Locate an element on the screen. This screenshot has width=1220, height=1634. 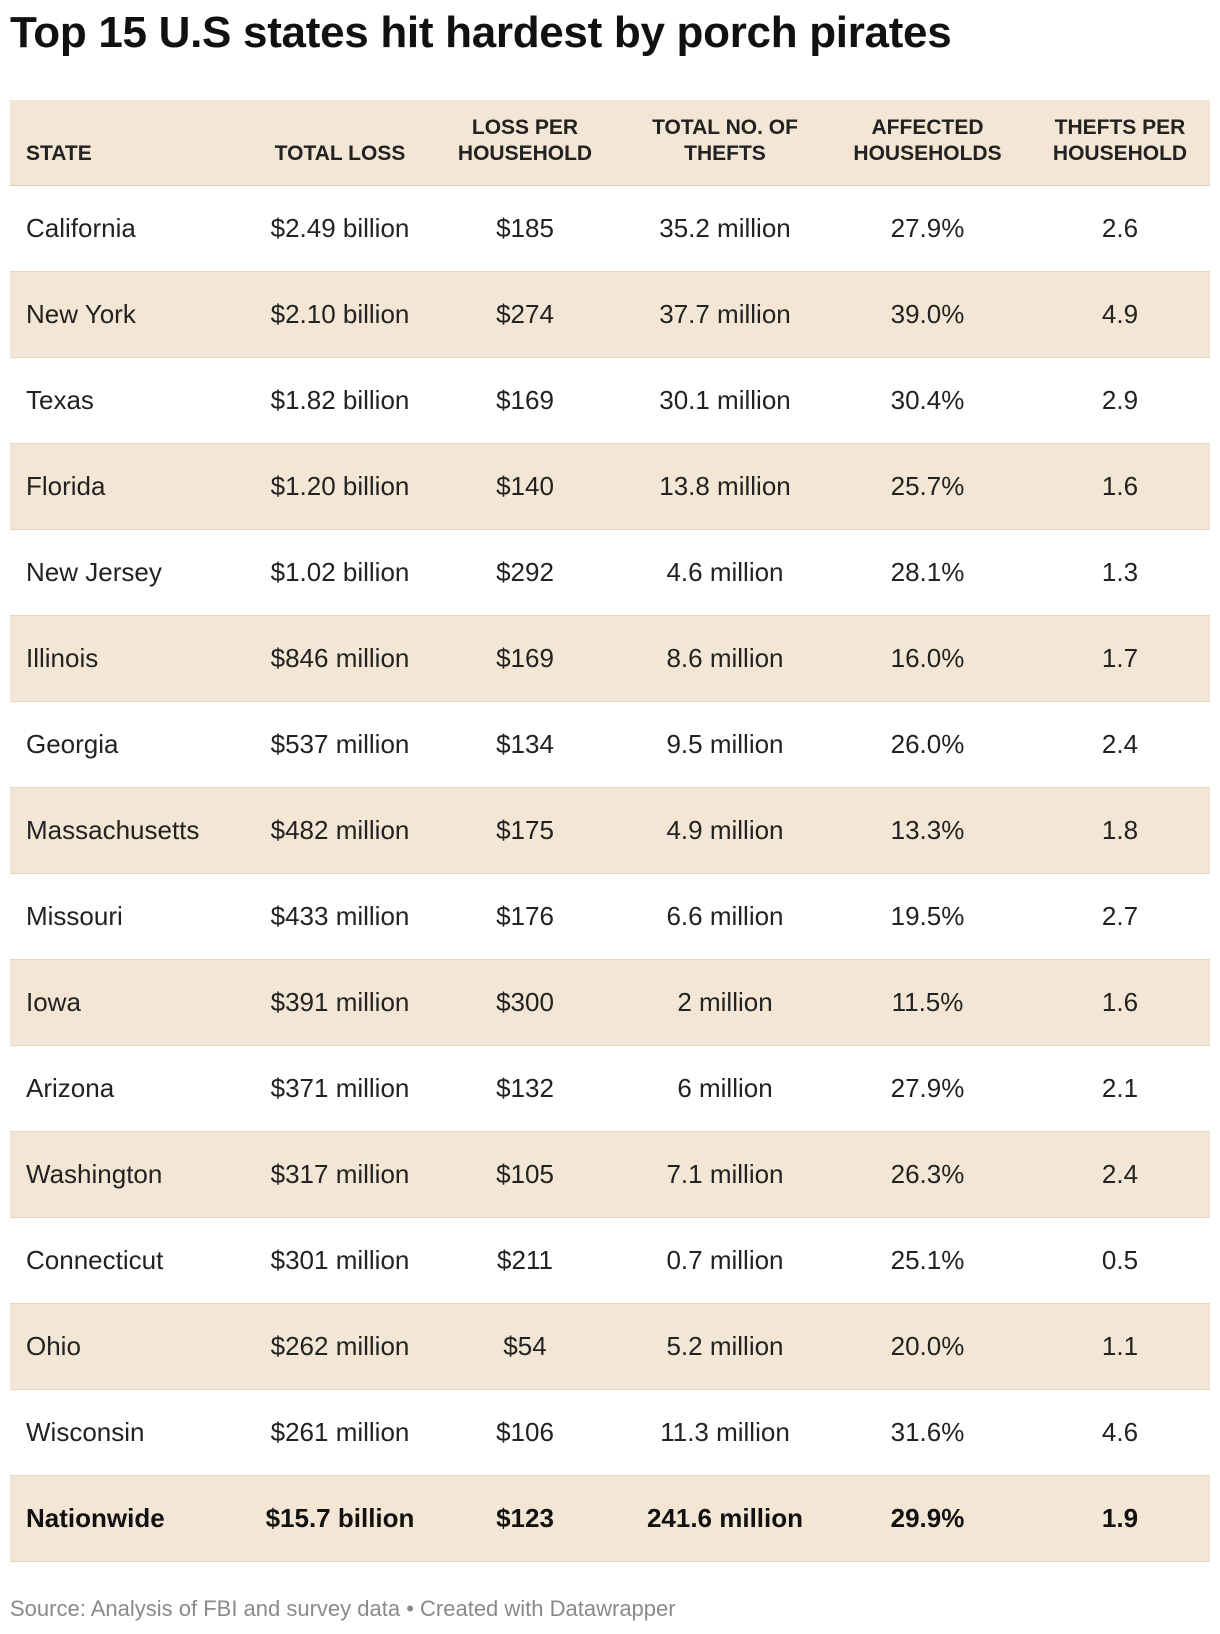
total-cell-state: Nationwide is located at coordinates (132, 1518).